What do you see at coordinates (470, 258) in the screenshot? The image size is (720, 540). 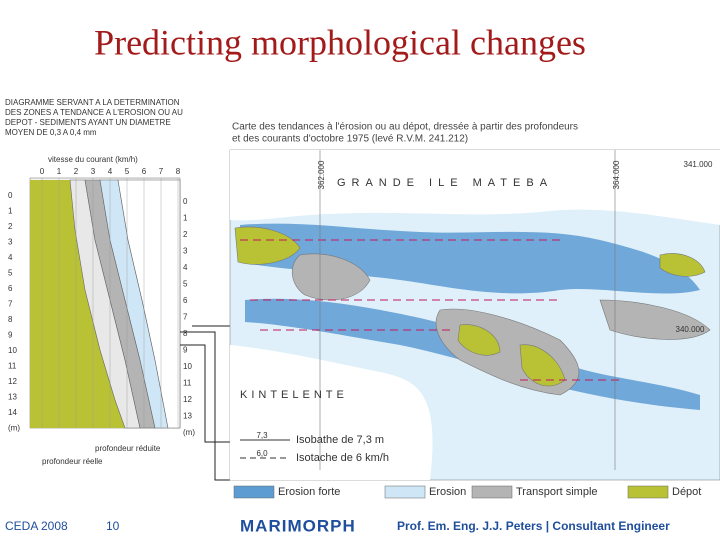 I see `map-erosion-zone` at bounding box center [470, 258].